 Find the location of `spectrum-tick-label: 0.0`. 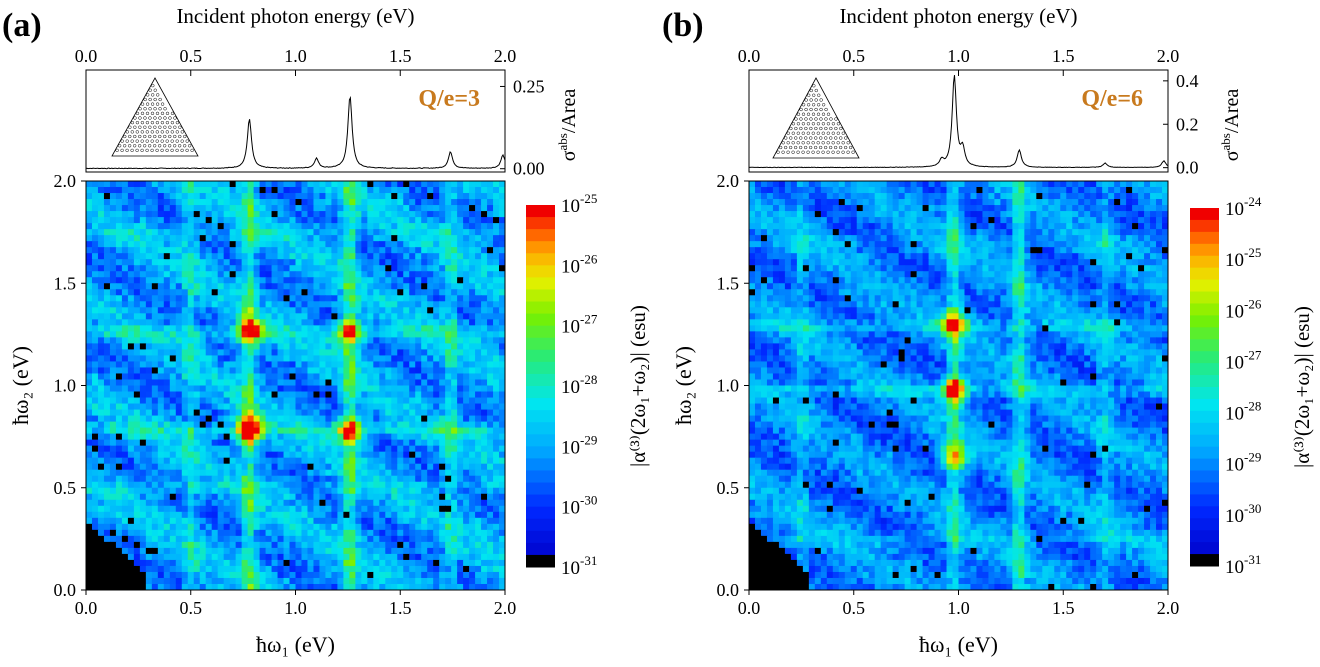

spectrum-tick-label: 0.0 is located at coordinates (1187, 168).